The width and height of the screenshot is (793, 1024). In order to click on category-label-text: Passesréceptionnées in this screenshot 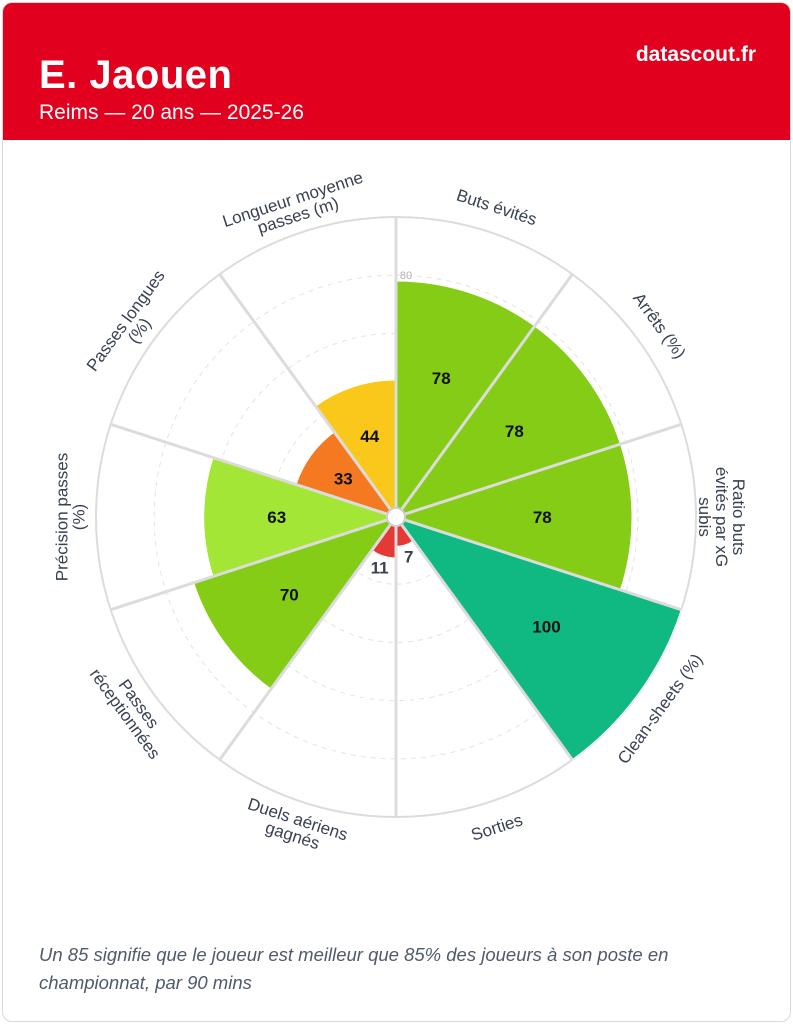, I will do `click(132, 709)`.